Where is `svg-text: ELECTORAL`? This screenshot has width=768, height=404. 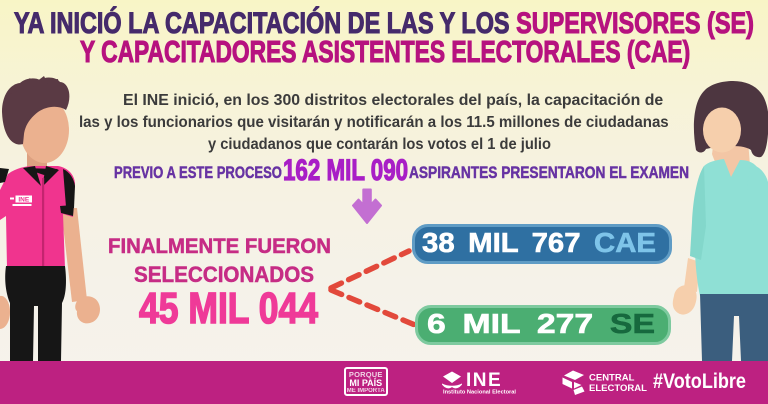 svg-text: ELECTORAL is located at coordinates (618, 388).